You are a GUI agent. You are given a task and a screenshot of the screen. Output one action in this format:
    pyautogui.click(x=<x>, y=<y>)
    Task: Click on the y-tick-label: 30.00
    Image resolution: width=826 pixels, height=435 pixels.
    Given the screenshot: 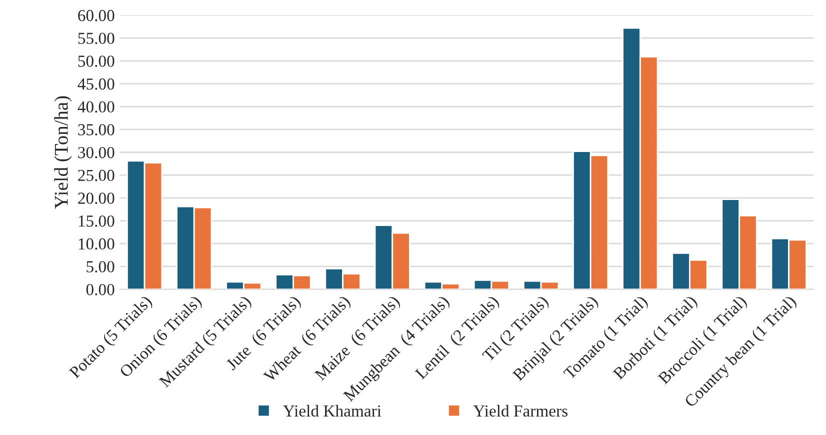 What is the action you would take?
    pyautogui.click(x=96, y=152)
    